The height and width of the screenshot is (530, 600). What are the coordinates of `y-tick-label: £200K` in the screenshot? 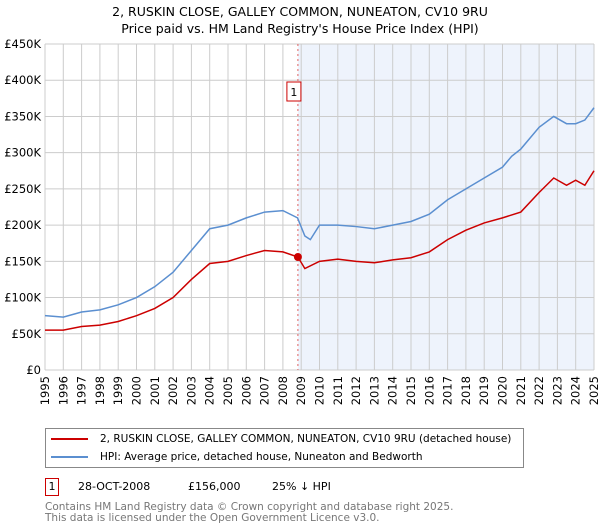 It's located at (22, 225).